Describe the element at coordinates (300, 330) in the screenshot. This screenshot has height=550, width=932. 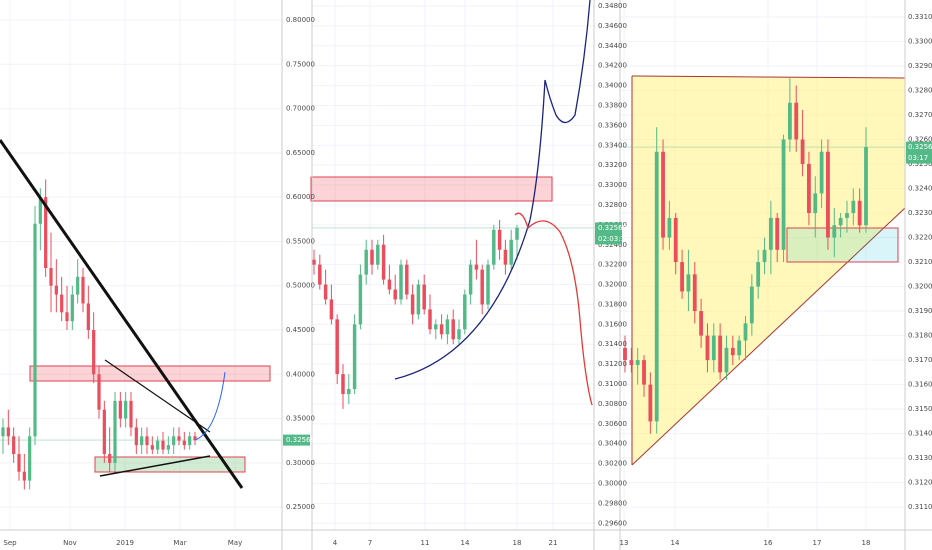
I see `y-tick-label: 0.45000` at that location.